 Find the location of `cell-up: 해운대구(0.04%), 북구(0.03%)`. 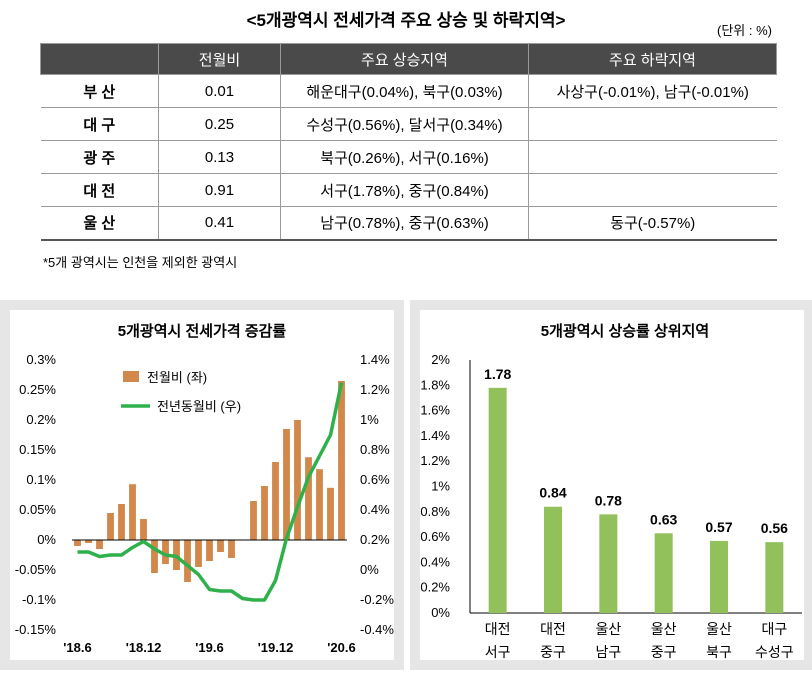

cell-up: 해운대구(0.04%), 북구(0.03%) is located at coordinates (404, 91).